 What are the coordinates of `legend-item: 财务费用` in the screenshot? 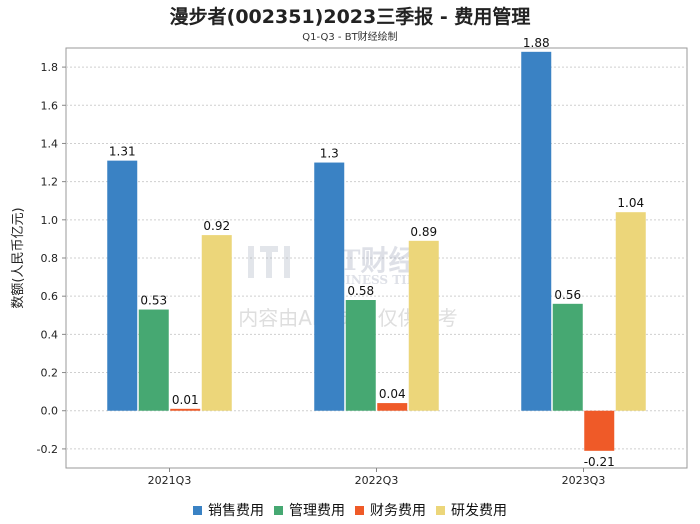 It's located at (390, 510).